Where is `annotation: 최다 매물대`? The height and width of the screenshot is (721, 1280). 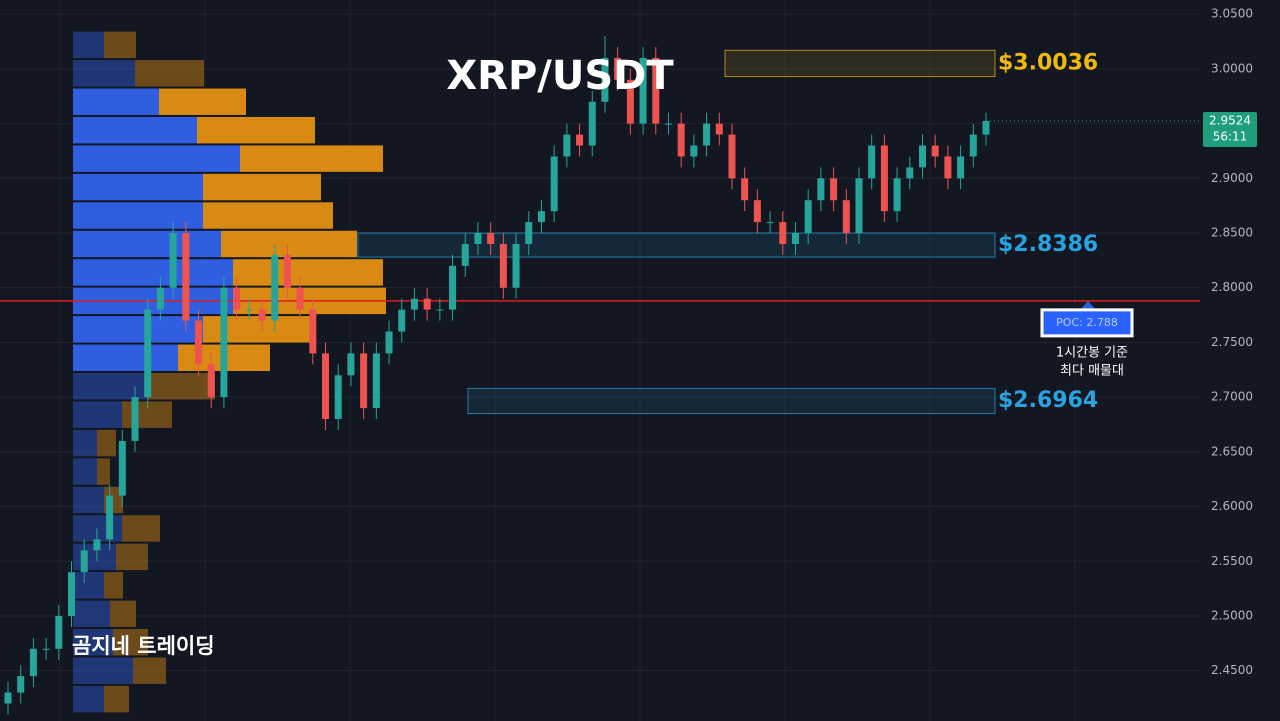 annotation: 최다 매물대 is located at coordinates (1092, 371).